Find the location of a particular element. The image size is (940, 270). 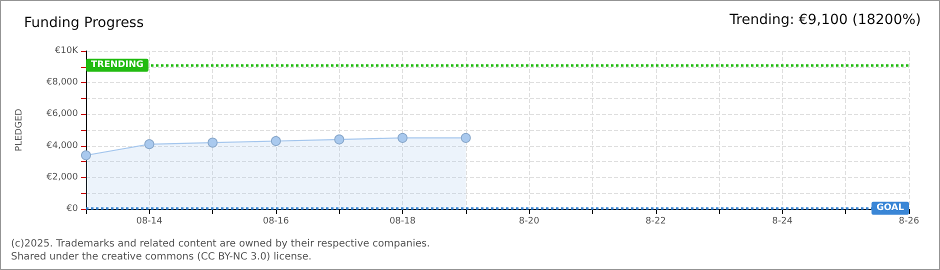

text: (c)2025. Trademarks and related content are owned by their respective companies. is located at coordinates (220, 244).